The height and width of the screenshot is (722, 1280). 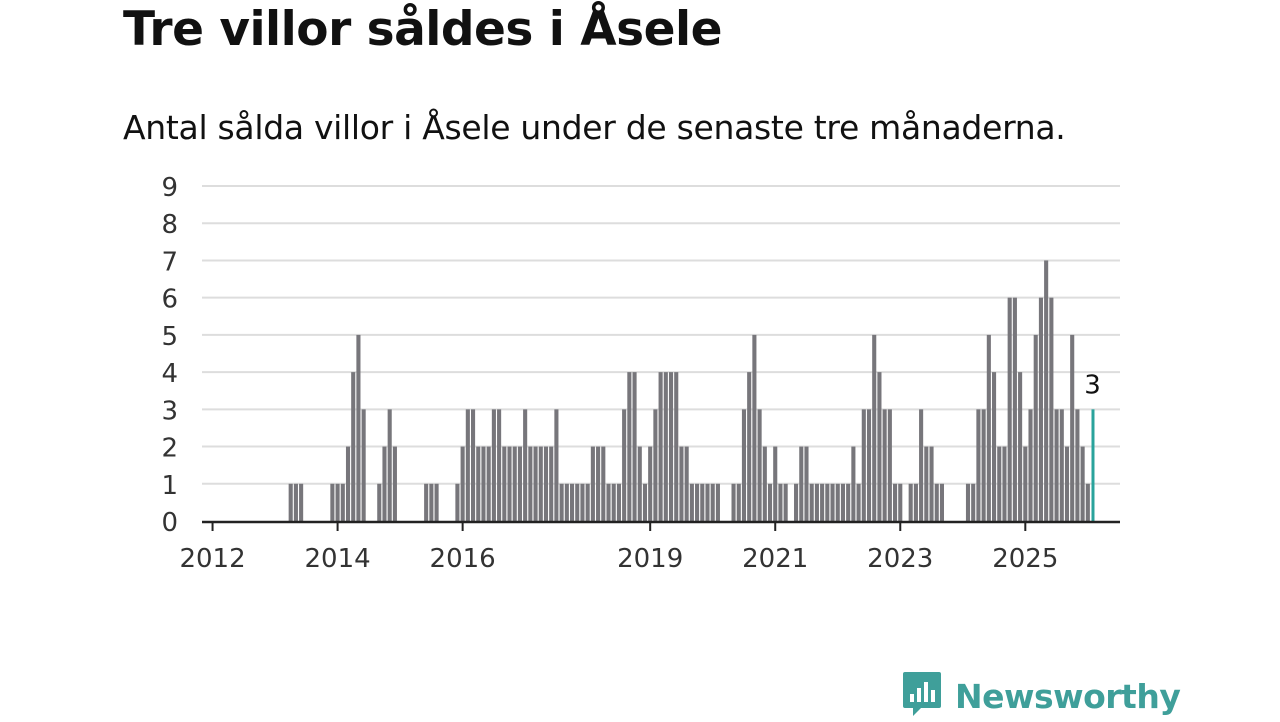 What do you see at coordinates (169, 337) in the screenshot?
I see `y-tick-label: 5` at bounding box center [169, 337].